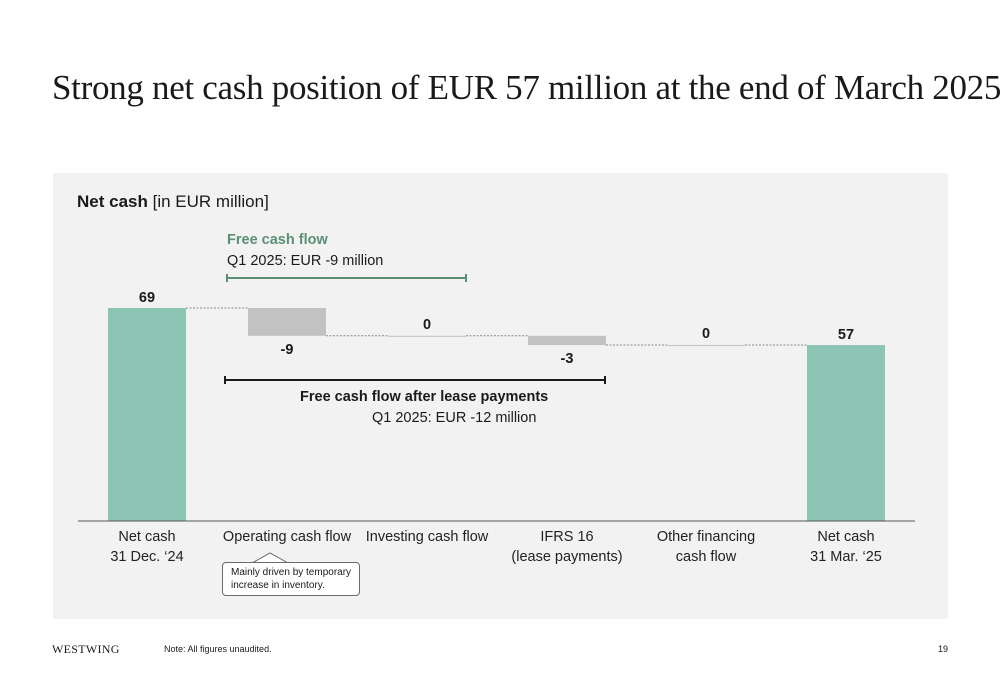  What do you see at coordinates (278, 585) in the screenshot?
I see `callout-line-2: increase in inventory.` at bounding box center [278, 585].